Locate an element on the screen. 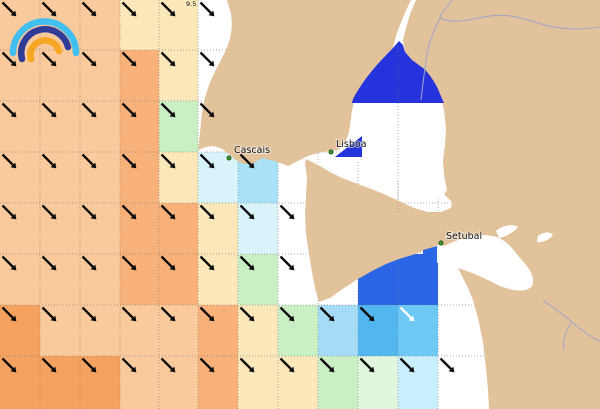 Image resolution: width=600 pixels, height=409 pixels. lisboa-harbor-triangle is located at coordinates (348, 146).